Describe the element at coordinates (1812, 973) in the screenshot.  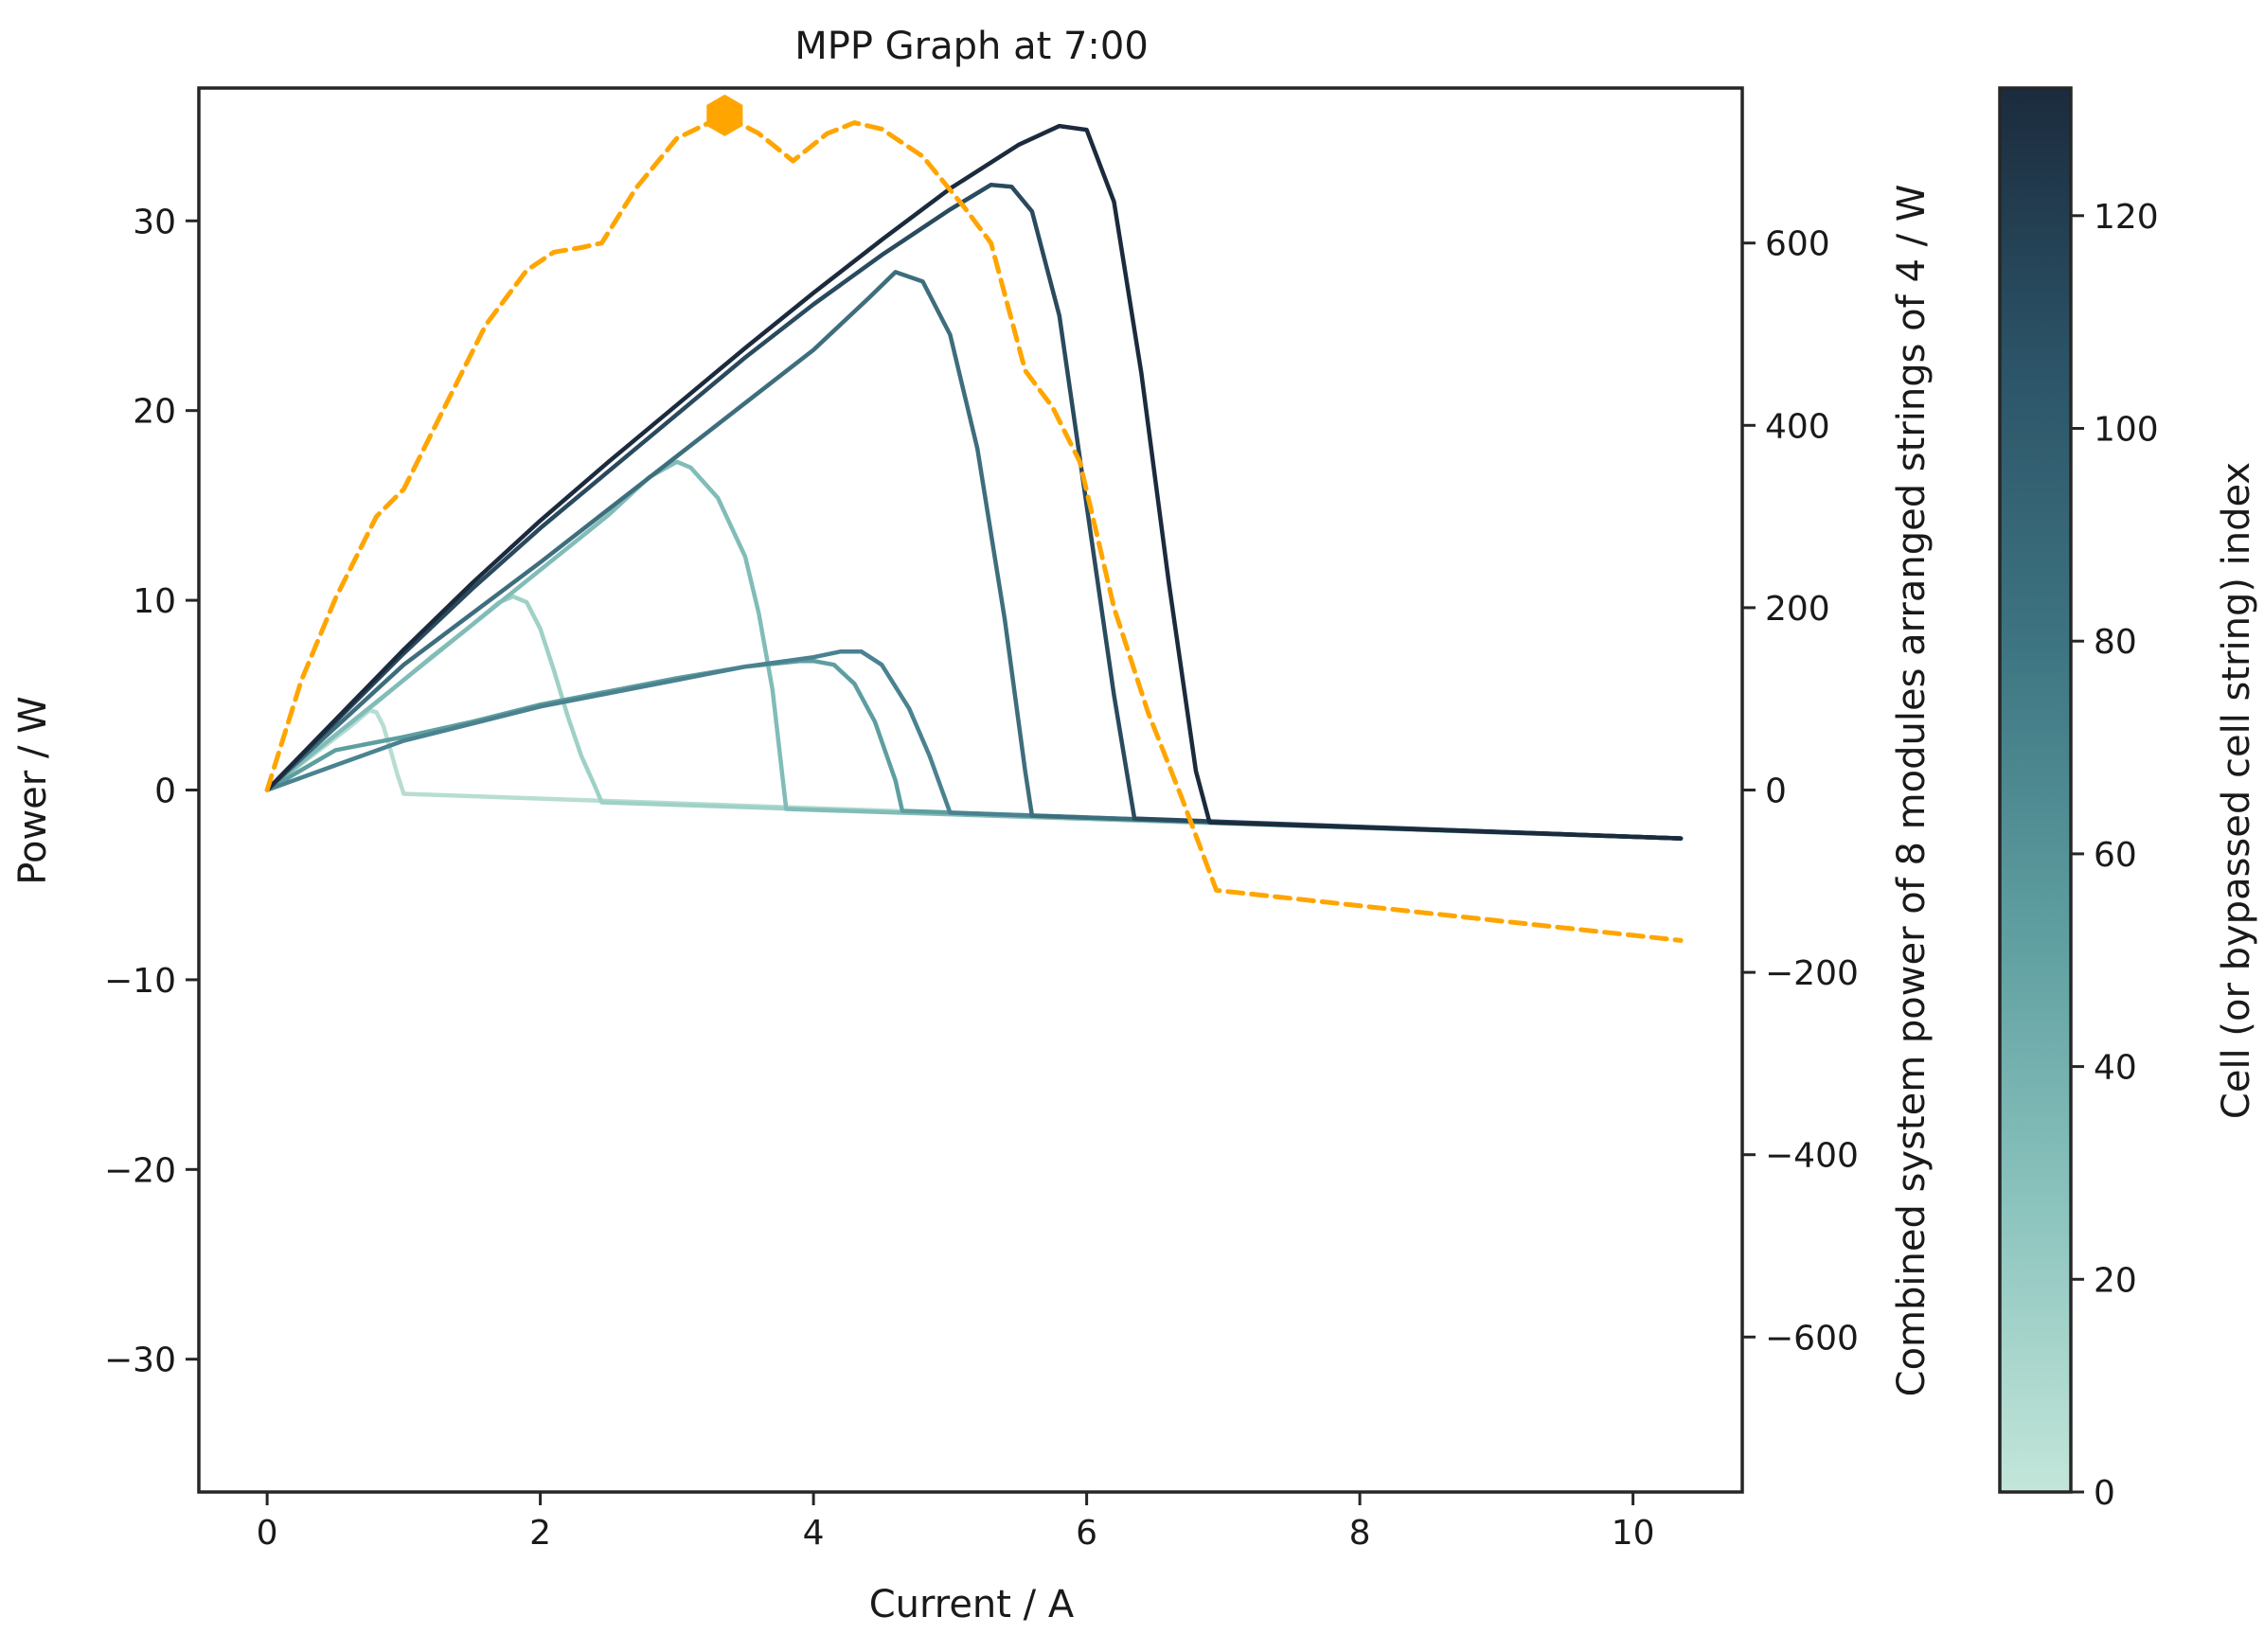
I see `y2-tick-label: −200` at that location.